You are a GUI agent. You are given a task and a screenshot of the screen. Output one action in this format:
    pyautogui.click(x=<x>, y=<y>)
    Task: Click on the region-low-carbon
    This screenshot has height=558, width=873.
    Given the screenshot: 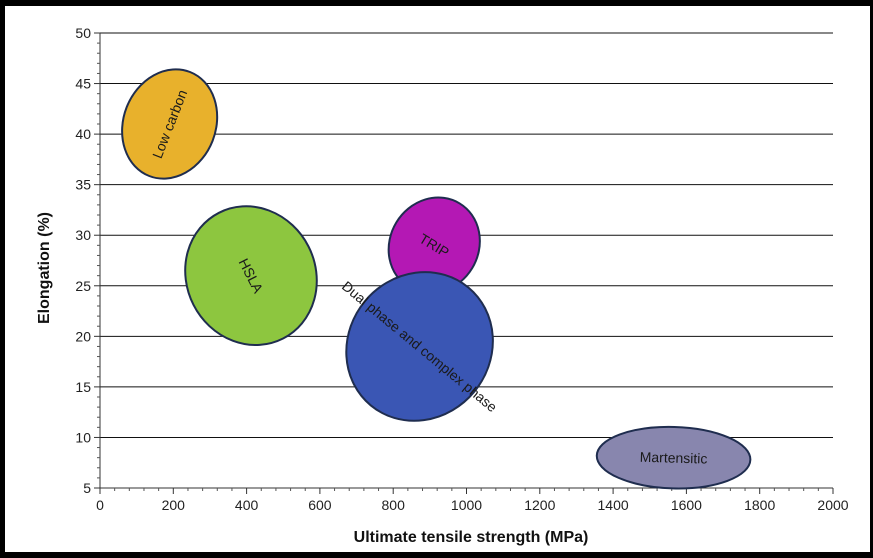 What is the action you would take?
    pyautogui.click(x=170, y=124)
    